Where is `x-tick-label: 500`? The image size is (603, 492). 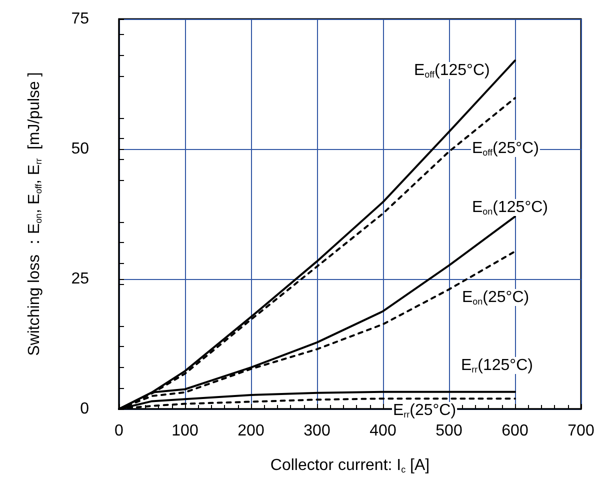
x-tick-label: 500 is located at coordinates (449, 431).